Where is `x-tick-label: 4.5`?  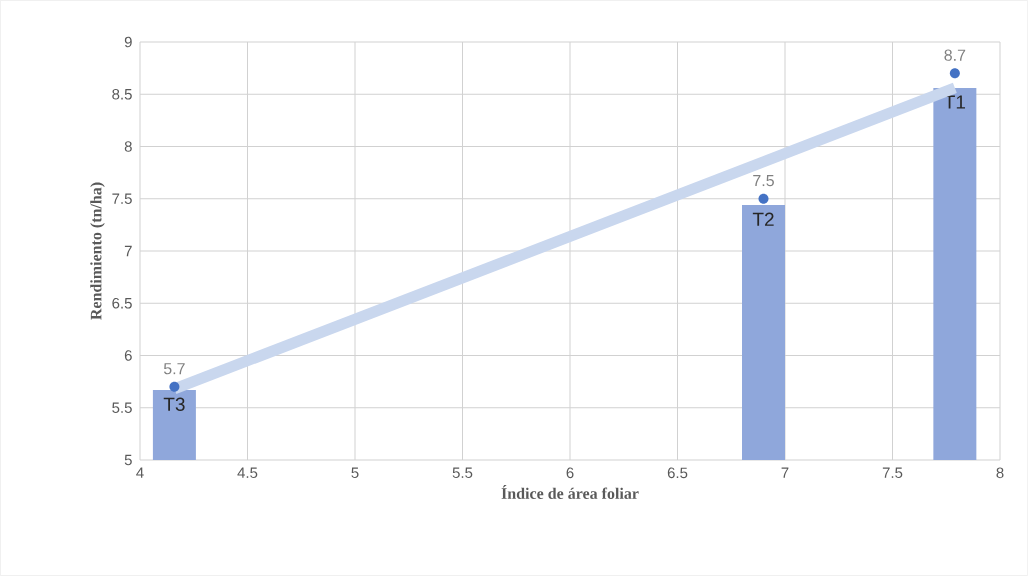 x-tick-label: 4.5 is located at coordinates (247, 472).